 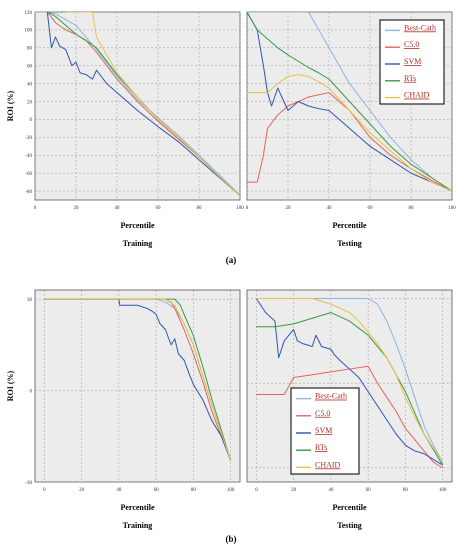 I want to click on y-tick-label: -40, so click(x=28, y=156).